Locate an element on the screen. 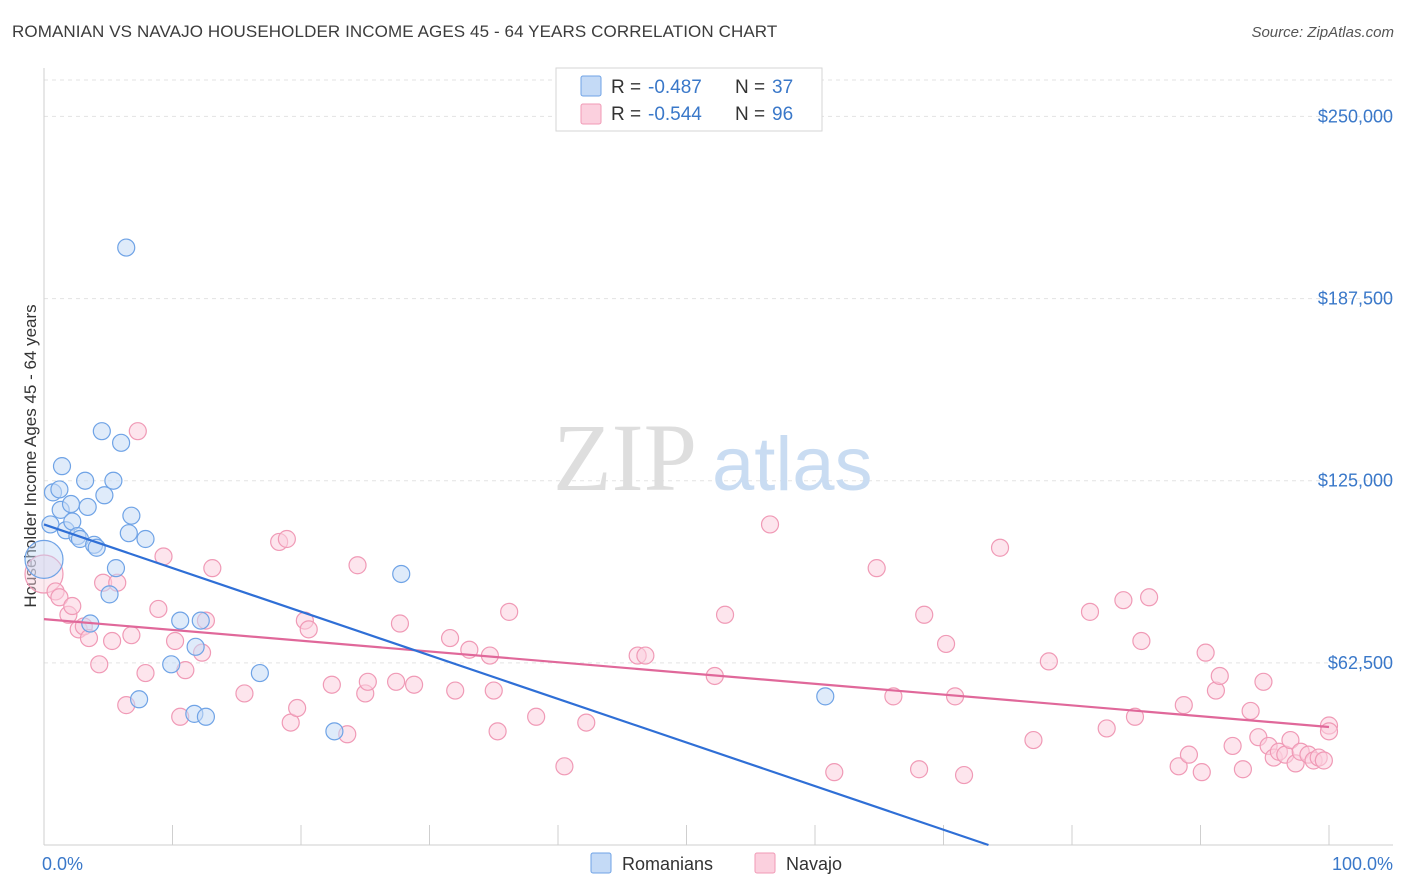  legend-r-value-romanians: -0.487 is located at coordinates (675, 87).